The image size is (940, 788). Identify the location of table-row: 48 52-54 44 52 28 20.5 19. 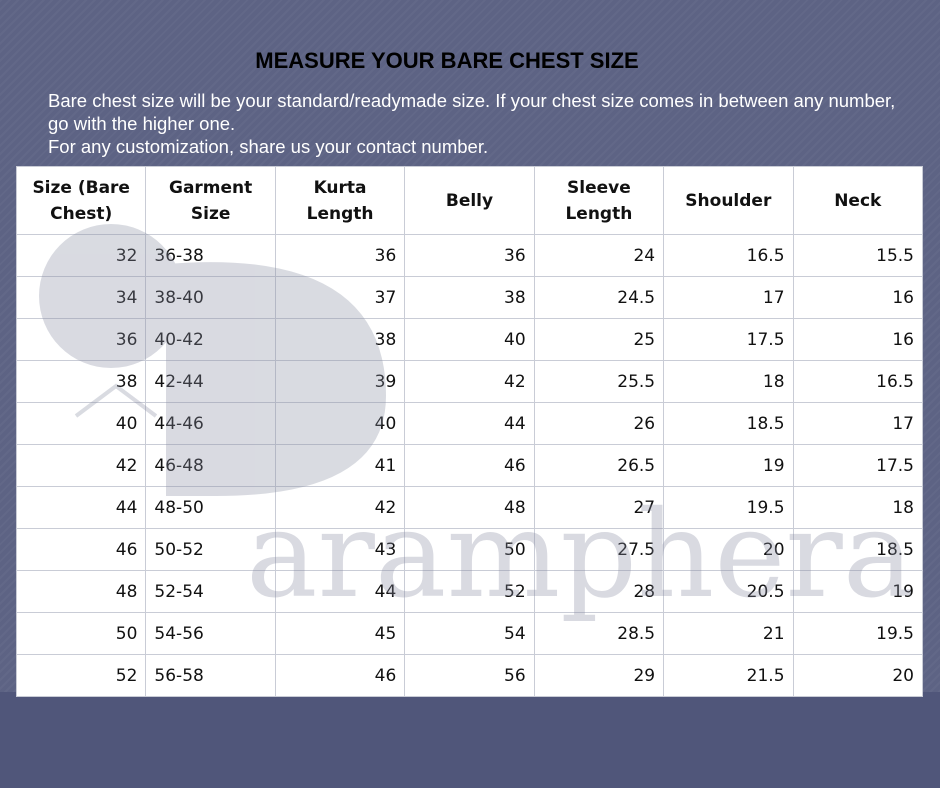
(469, 591).